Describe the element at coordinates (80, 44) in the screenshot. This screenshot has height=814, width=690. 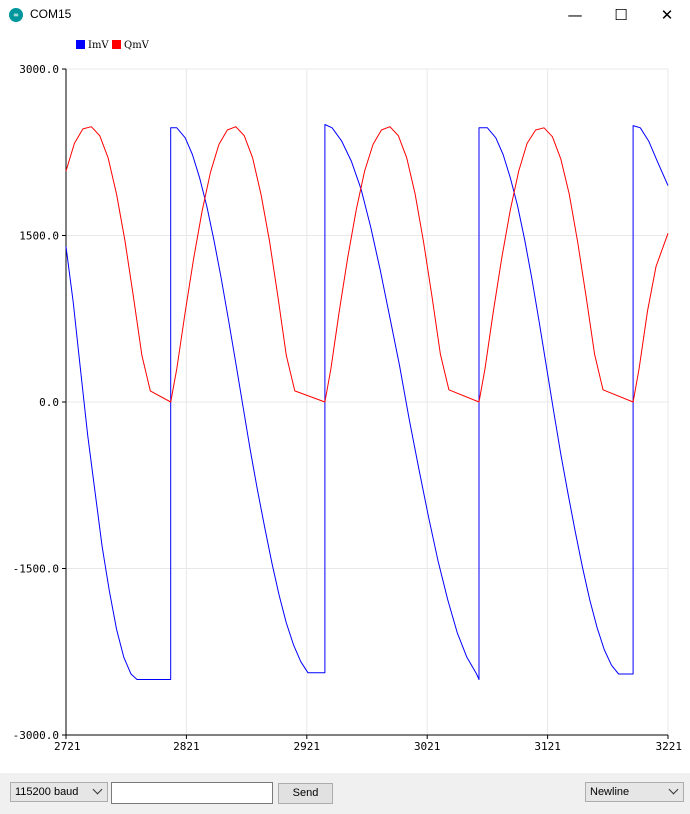
I see `legend-swatch-imv` at that location.